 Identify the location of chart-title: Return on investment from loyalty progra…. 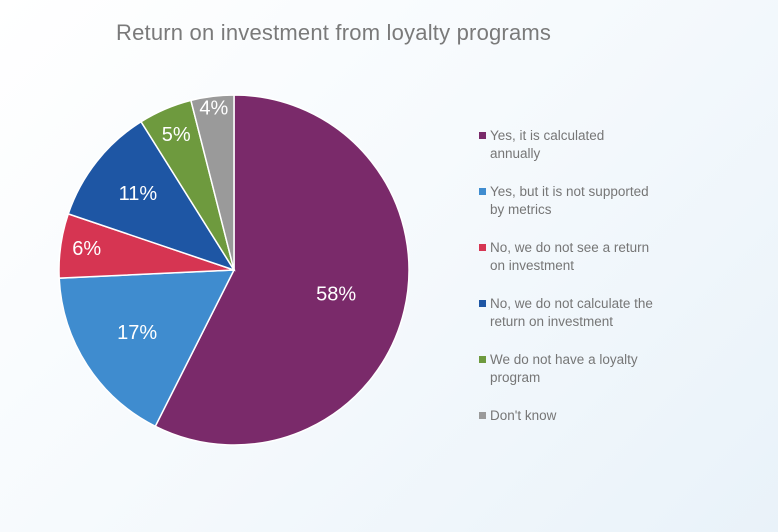
(334, 32).